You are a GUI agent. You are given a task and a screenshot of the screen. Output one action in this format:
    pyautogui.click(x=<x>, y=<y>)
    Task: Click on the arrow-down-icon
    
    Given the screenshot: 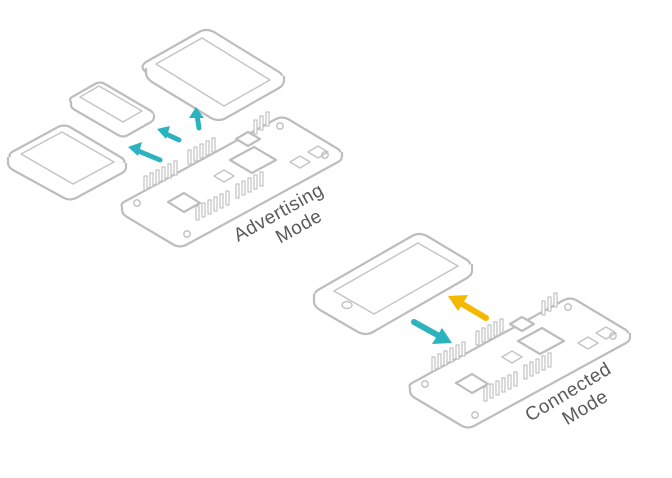 What is the action you would take?
    pyautogui.click(x=431, y=331)
    